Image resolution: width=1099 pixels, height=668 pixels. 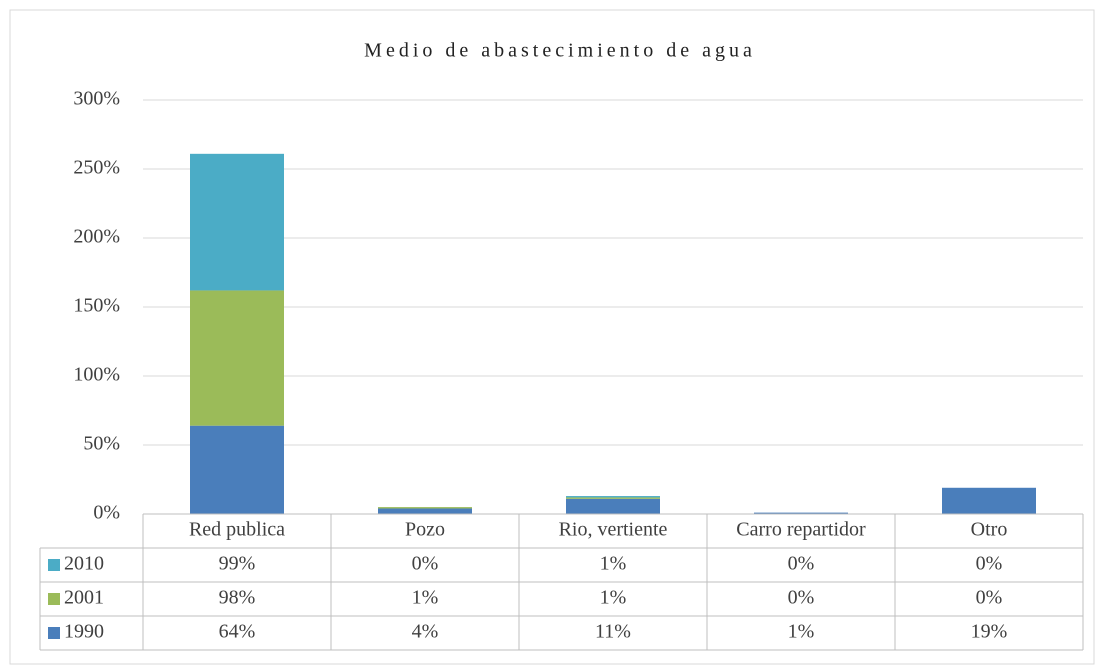 What do you see at coordinates (613, 530) in the screenshot?
I see `x-tick-label: Rio, vertiente` at bounding box center [613, 530].